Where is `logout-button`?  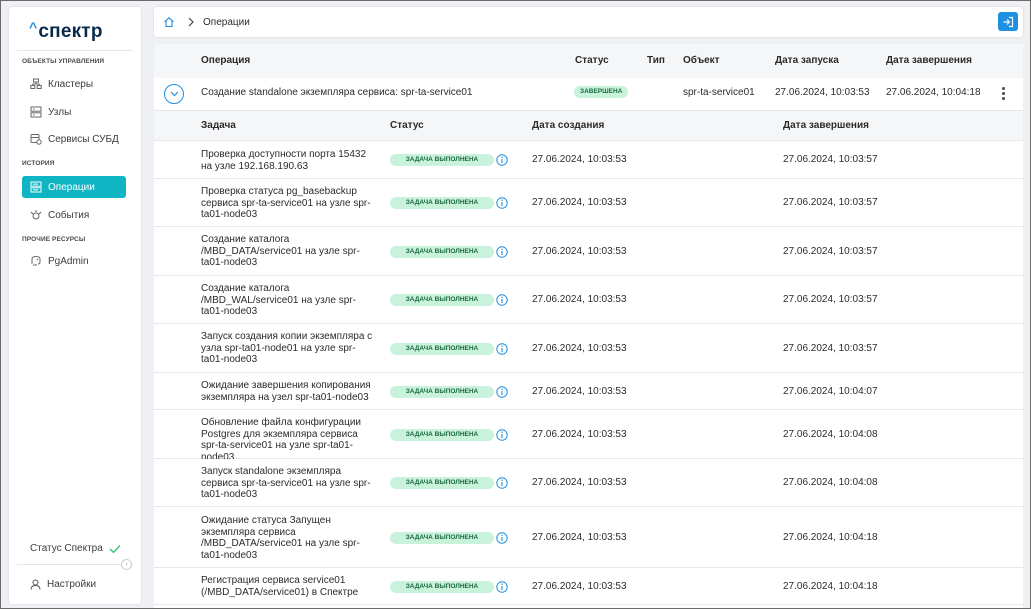 logout-button is located at coordinates (1008, 21).